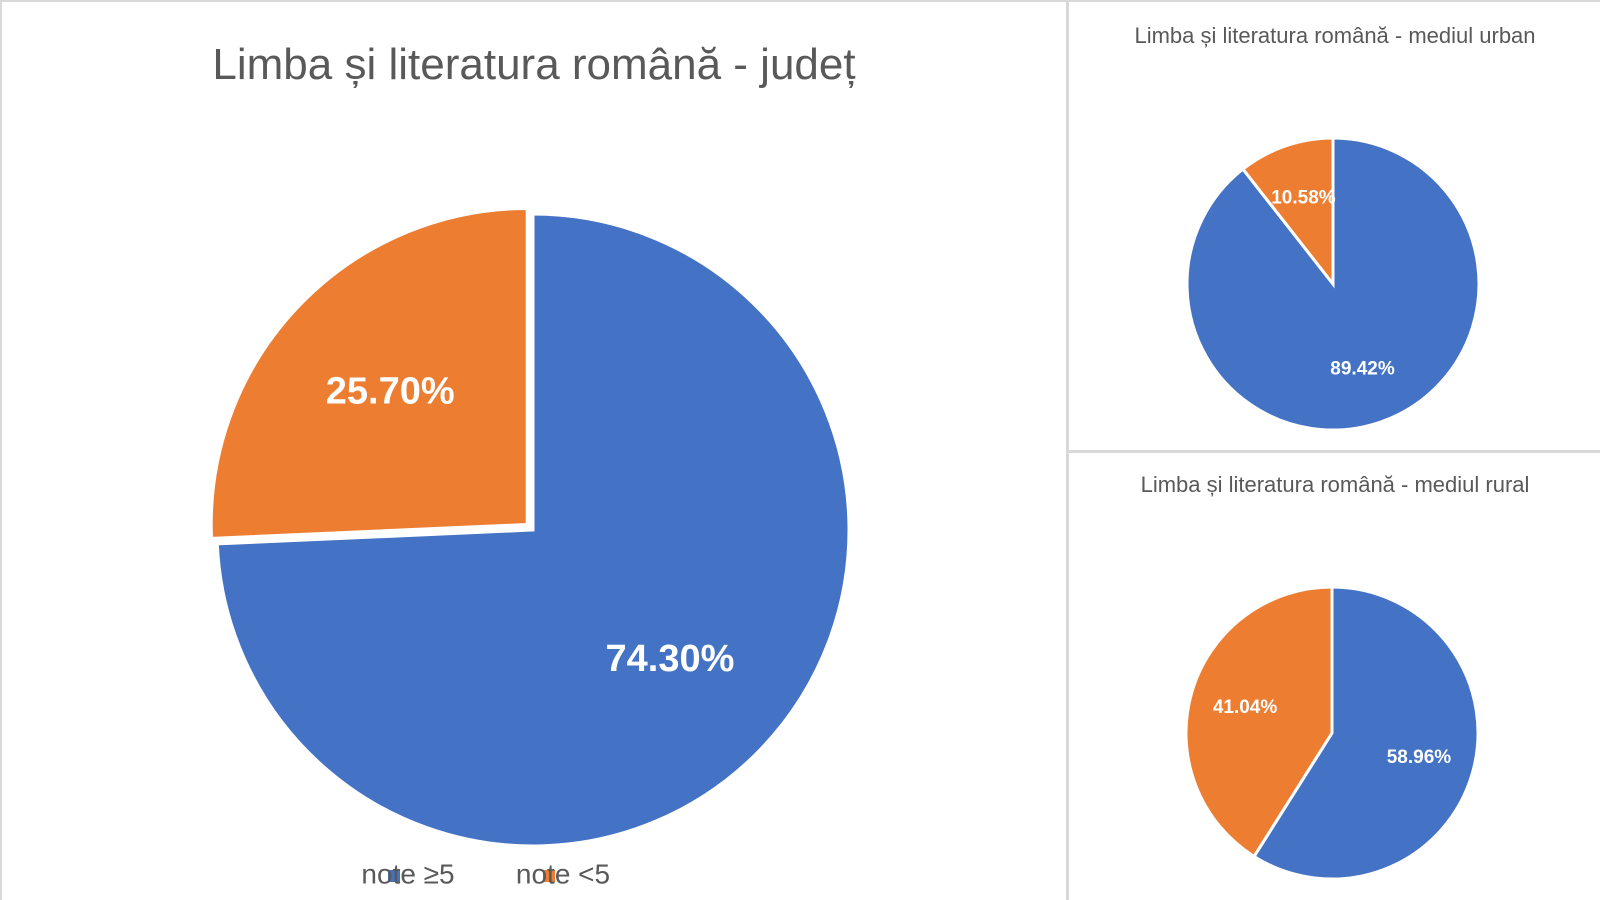  I want to click on legend-label: note ≥5, so click(407, 873).